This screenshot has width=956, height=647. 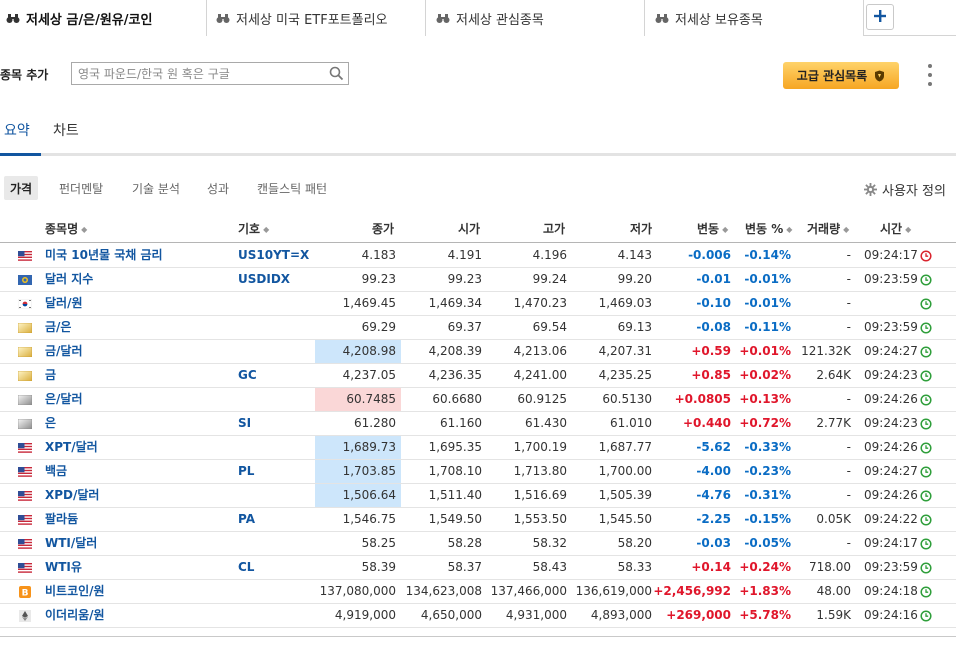 What do you see at coordinates (103, 18) in the screenshot?
I see `tab-gold-silver-oil-coin: 저세상 금/은/원유/코인` at bounding box center [103, 18].